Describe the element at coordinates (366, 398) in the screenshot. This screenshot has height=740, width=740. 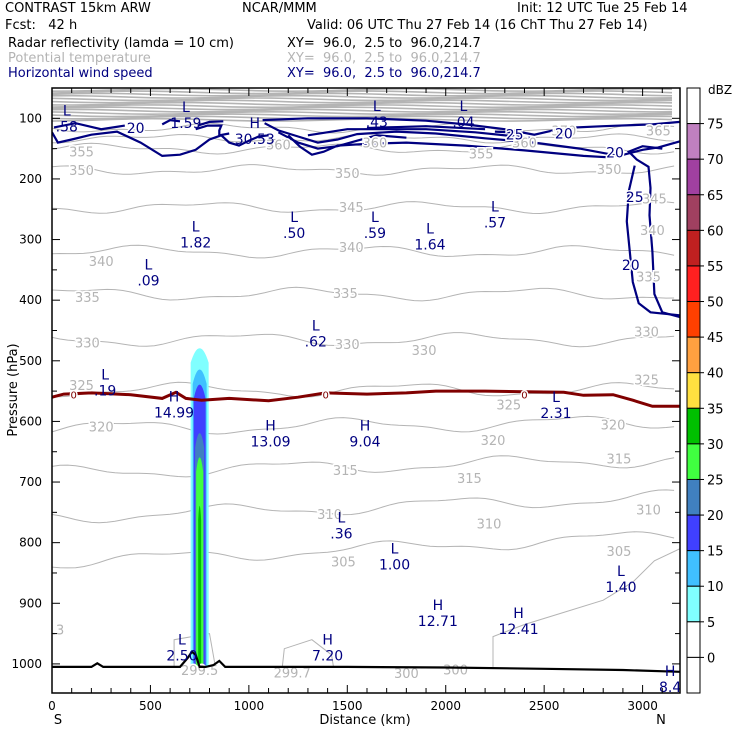
I see `freezing-level-path` at that location.